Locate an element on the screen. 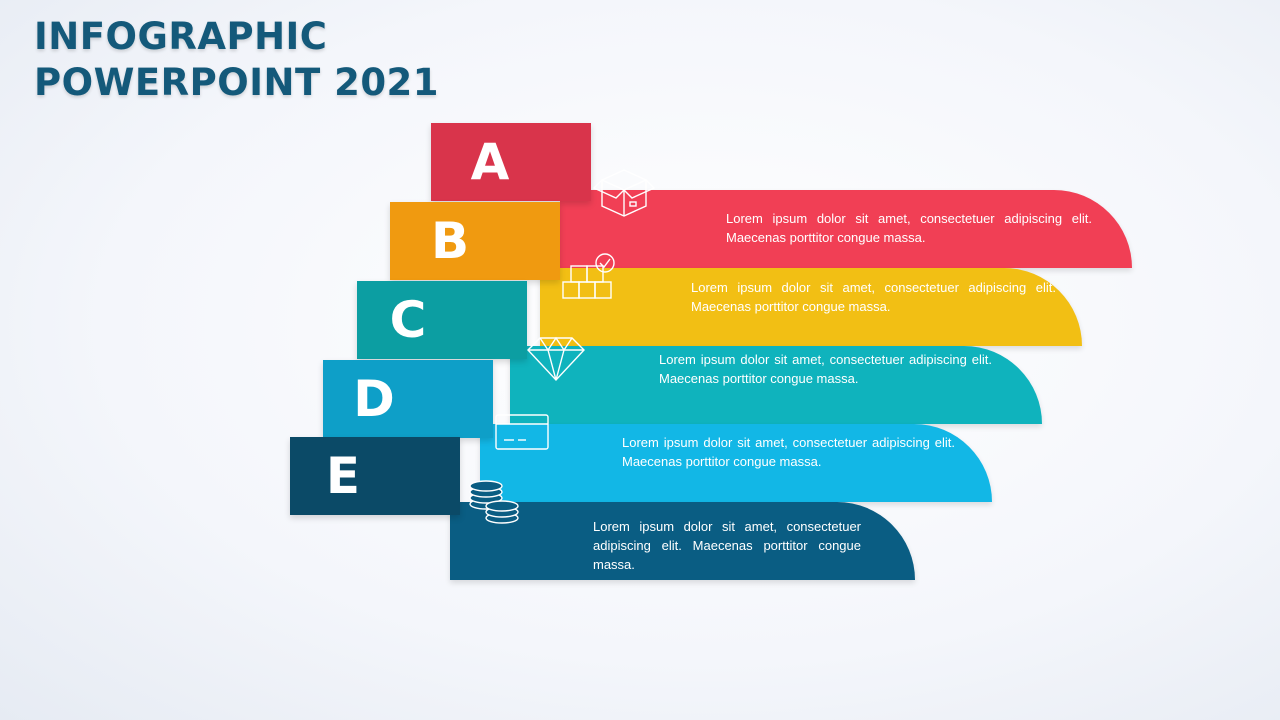 The width and height of the screenshot is (1280, 720). letter-box-b: B is located at coordinates (475, 241).